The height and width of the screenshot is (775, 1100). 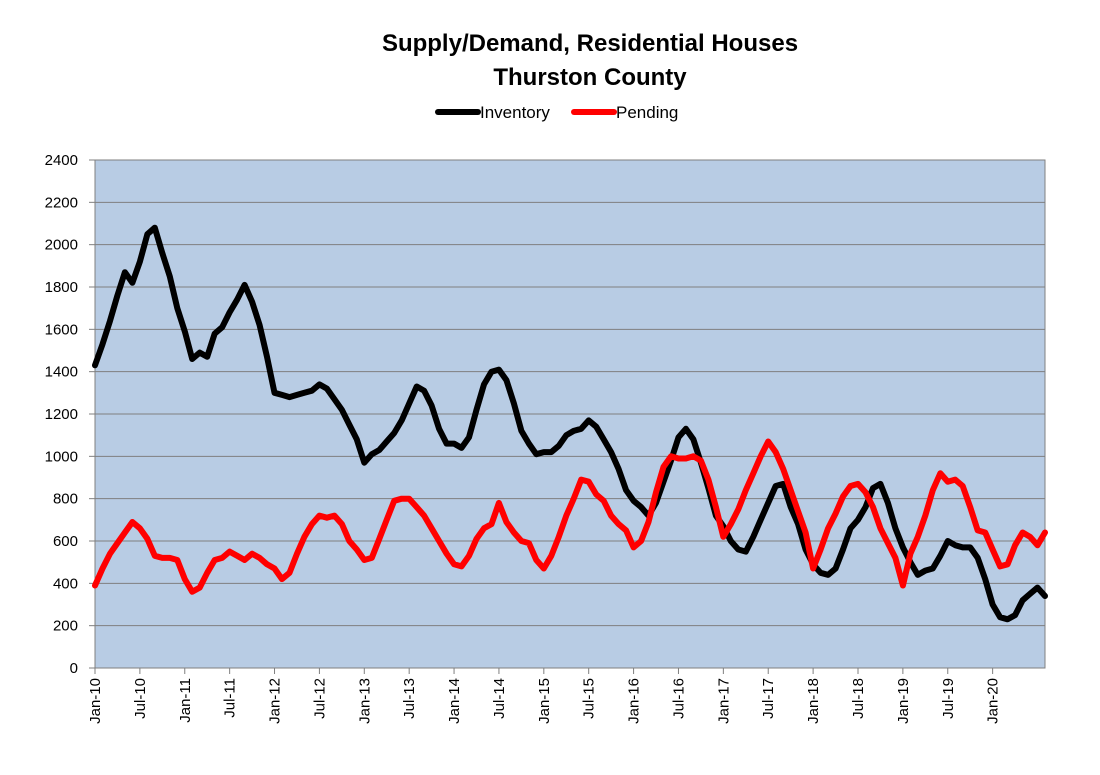 What do you see at coordinates (768, 698) in the screenshot?
I see `x-tick-label: Jul-17` at bounding box center [768, 698].